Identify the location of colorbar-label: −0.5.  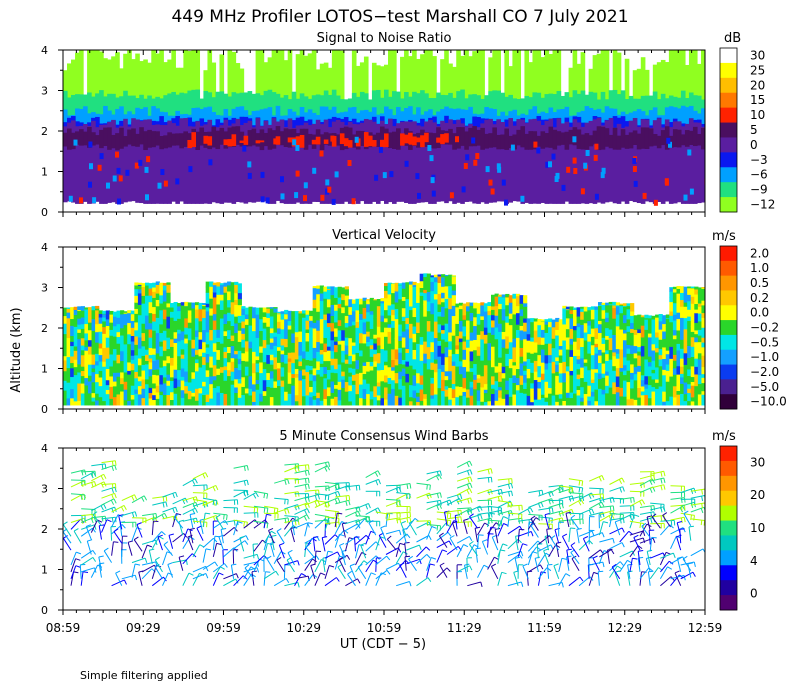
(764, 342).